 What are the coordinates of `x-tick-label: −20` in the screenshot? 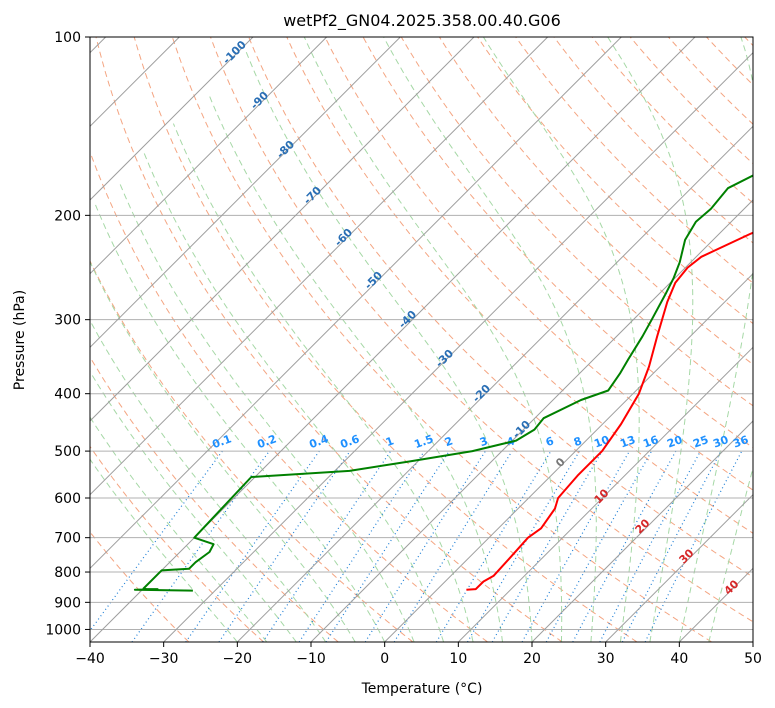 It's located at (238, 659).